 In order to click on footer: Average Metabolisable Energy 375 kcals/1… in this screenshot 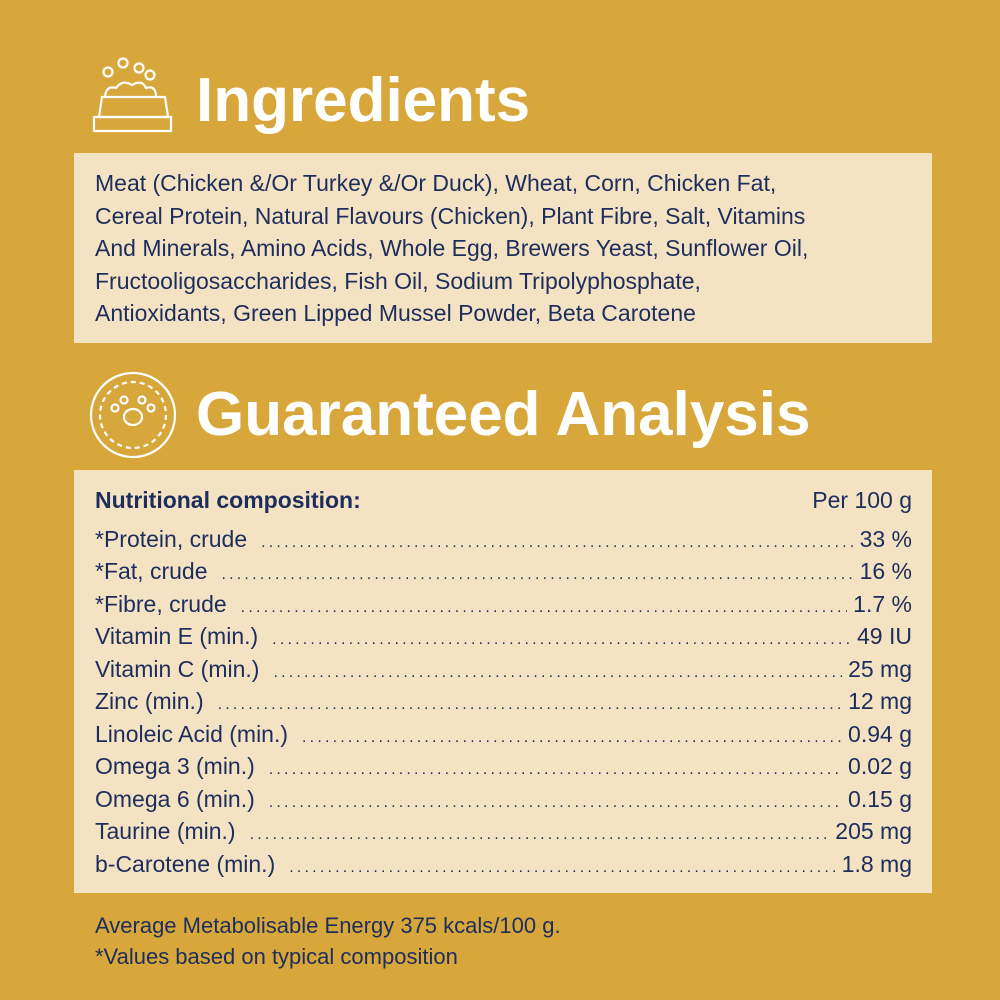, I will do `click(328, 941)`.